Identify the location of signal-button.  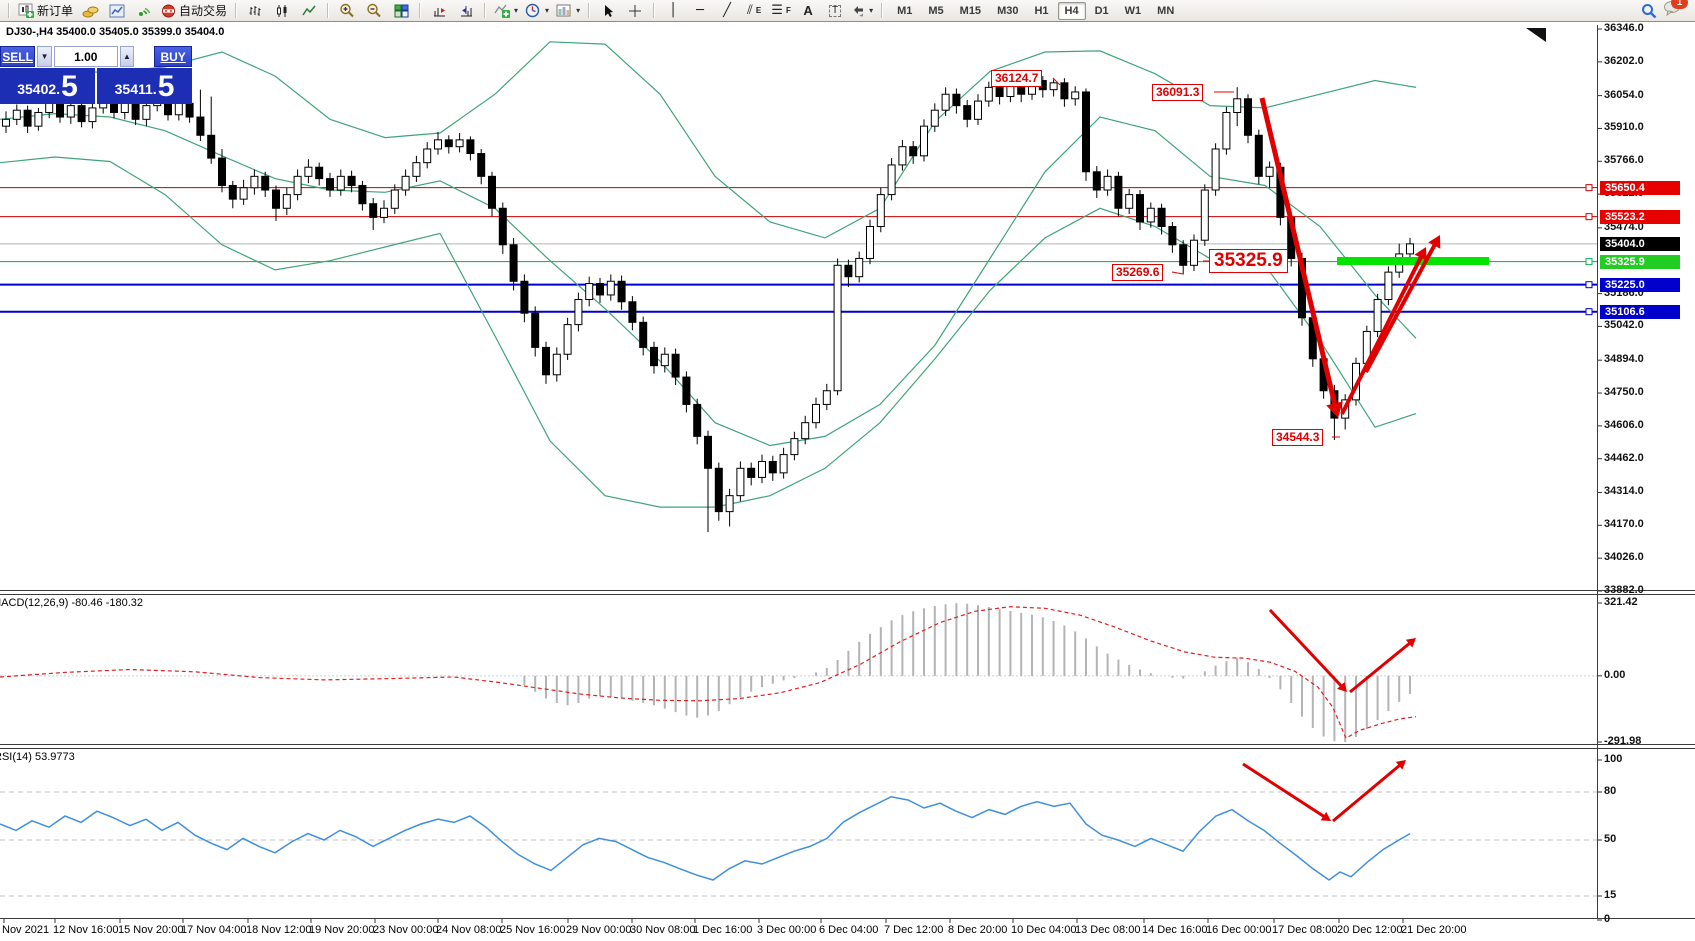
(144, 11).